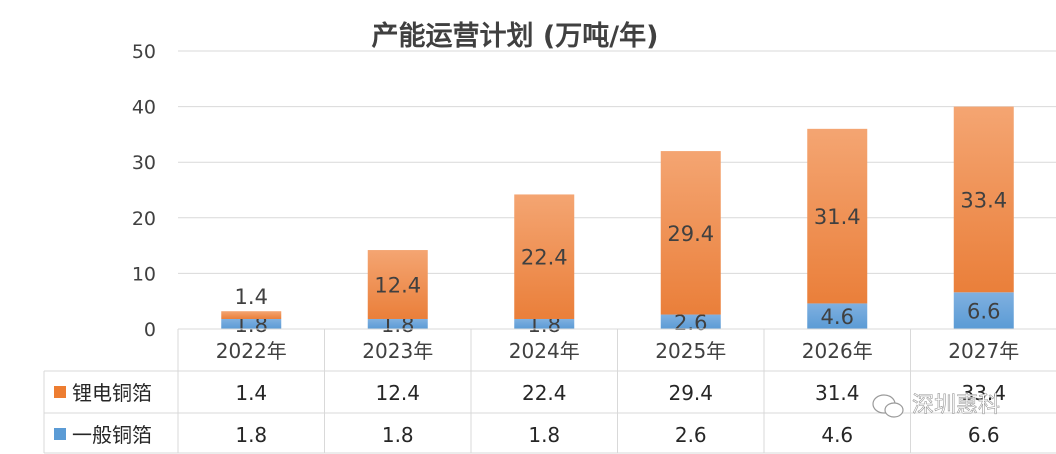  Describe the element at coordinates (144, 219) in the screenshot. I see `y-tick-label: 20` at that location.